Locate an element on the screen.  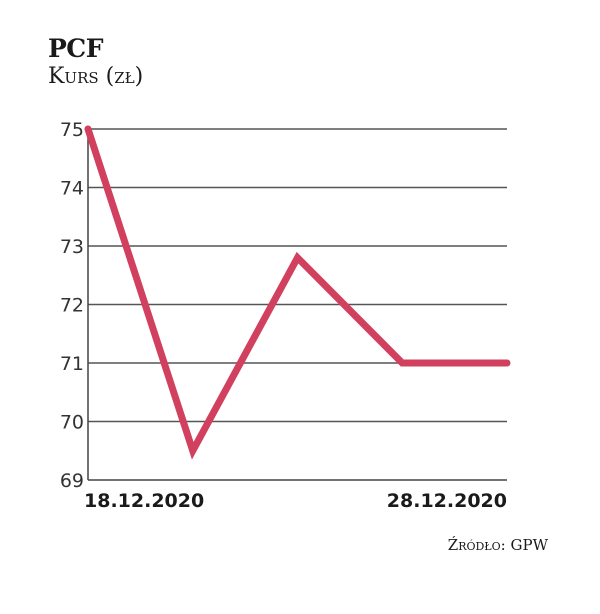
y-tick-label: 70 is located at coordinates (72, 423).